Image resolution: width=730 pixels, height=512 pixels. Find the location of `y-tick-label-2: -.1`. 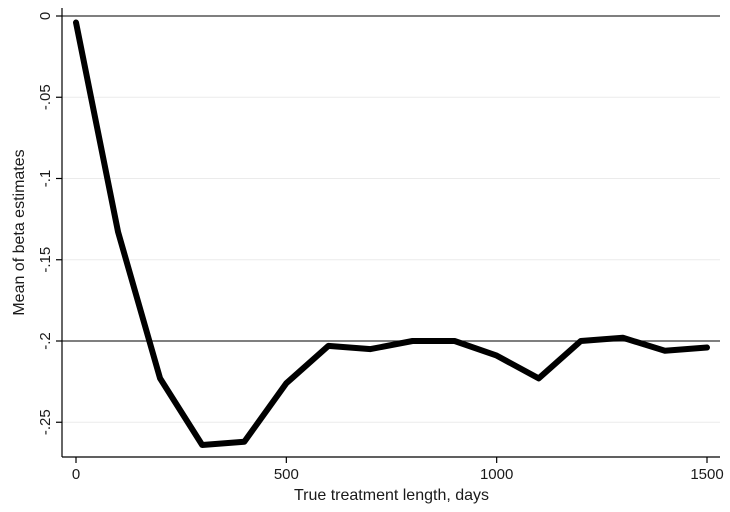

y-tick-label-2: -.1 is located at coordinates (45, 179).